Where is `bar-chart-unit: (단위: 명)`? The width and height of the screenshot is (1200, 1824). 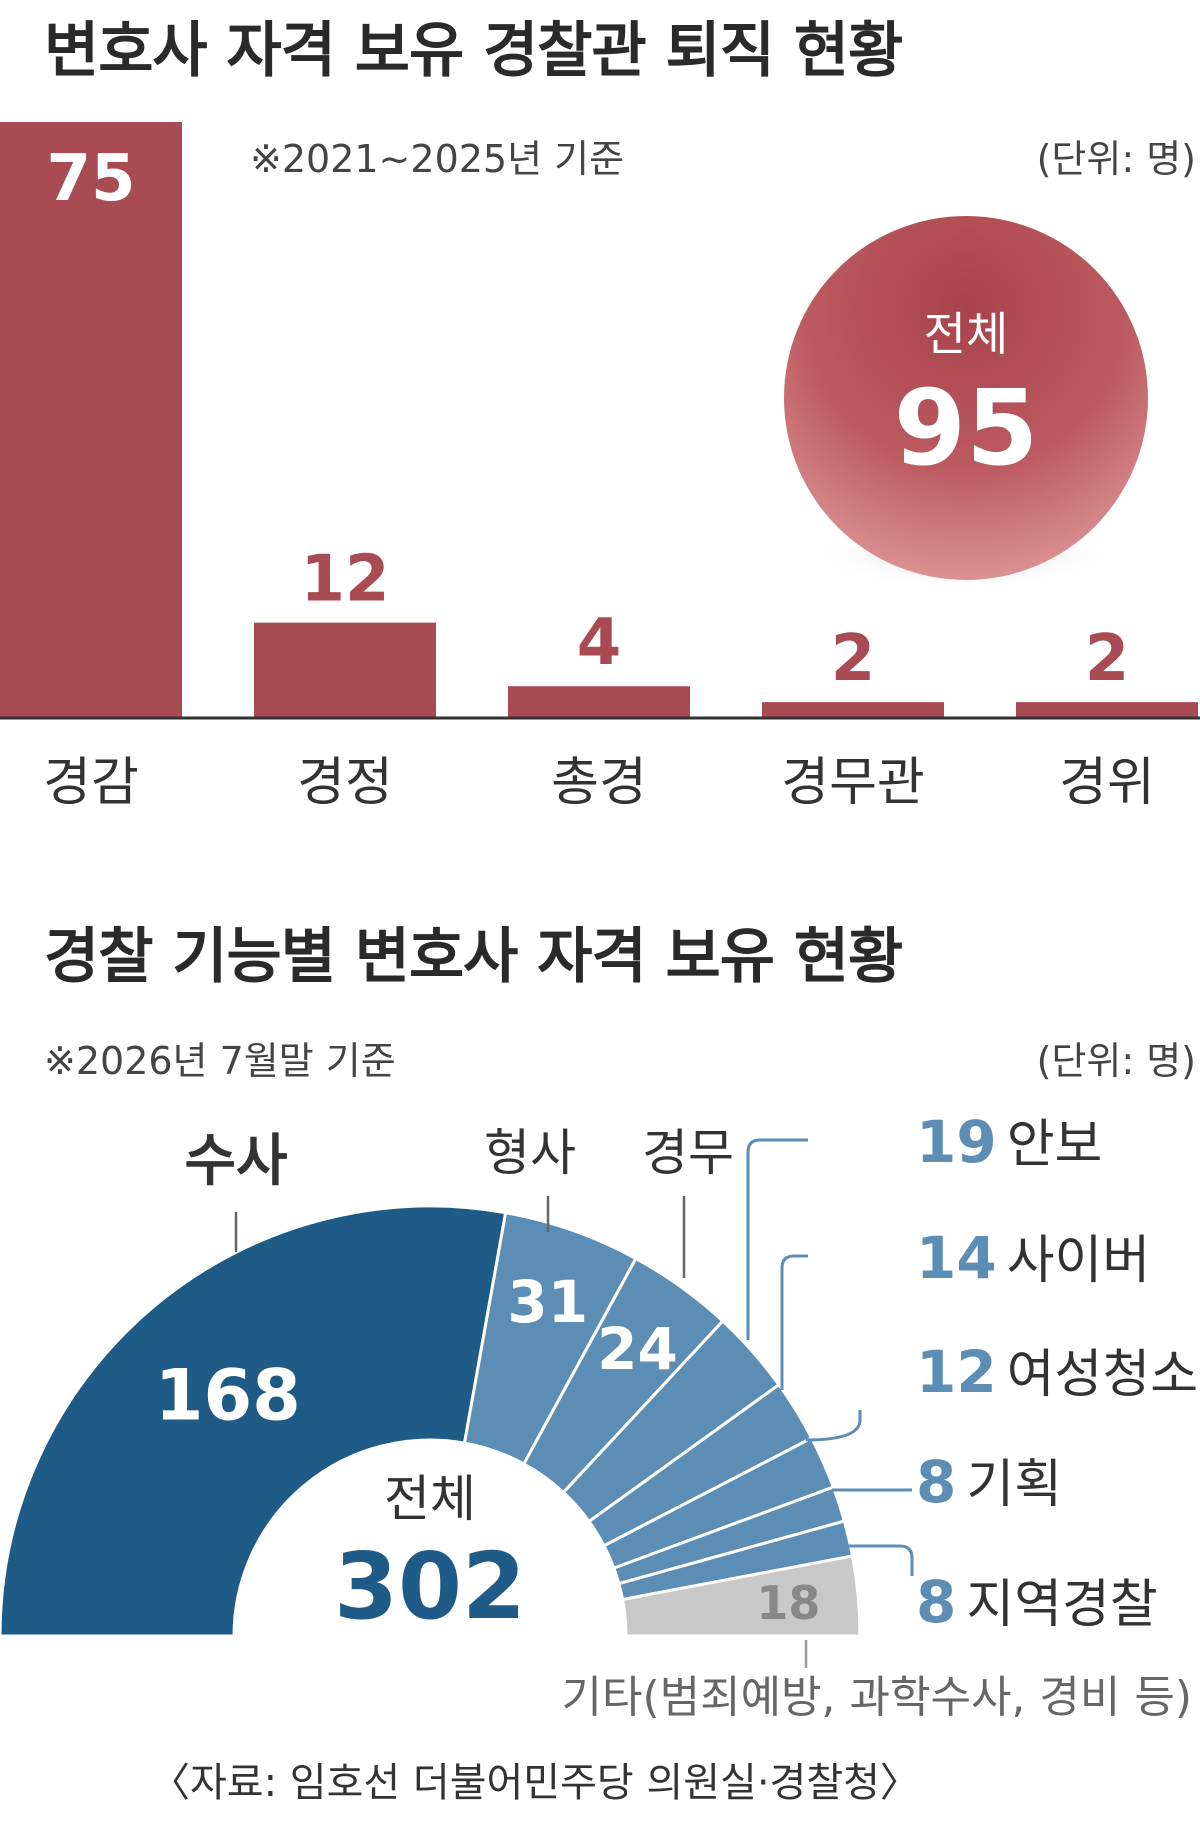 bar-chart-unit: (단위: 명) is located at coordinates (1116, 159).